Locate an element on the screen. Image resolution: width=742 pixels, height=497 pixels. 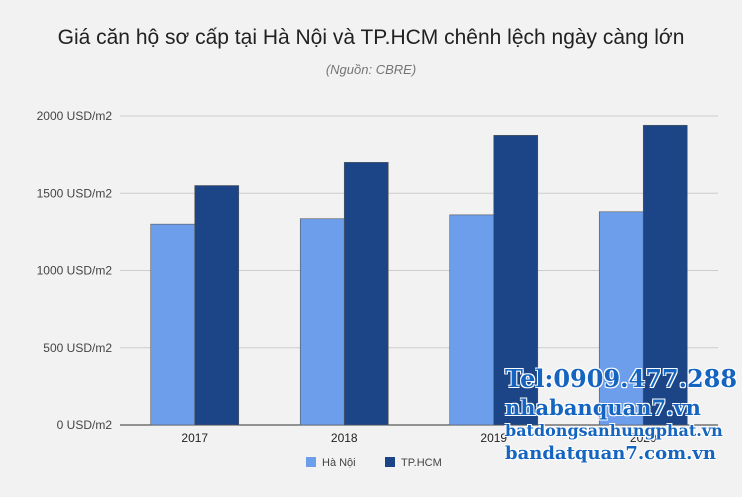
legend-label: Hà Nội is located at coordinates (339, 463).